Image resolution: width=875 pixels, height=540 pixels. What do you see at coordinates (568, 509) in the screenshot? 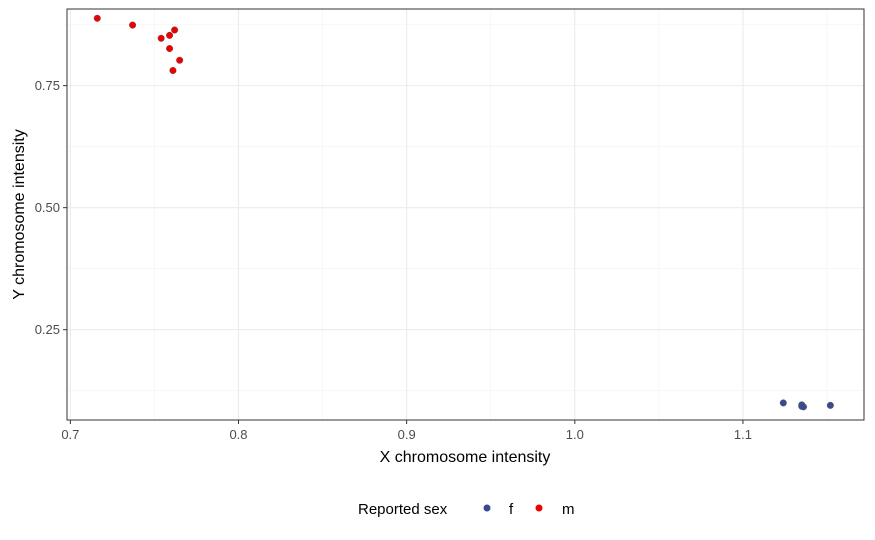
I see `legend-label-m: m` at bounding box center [568, 509].